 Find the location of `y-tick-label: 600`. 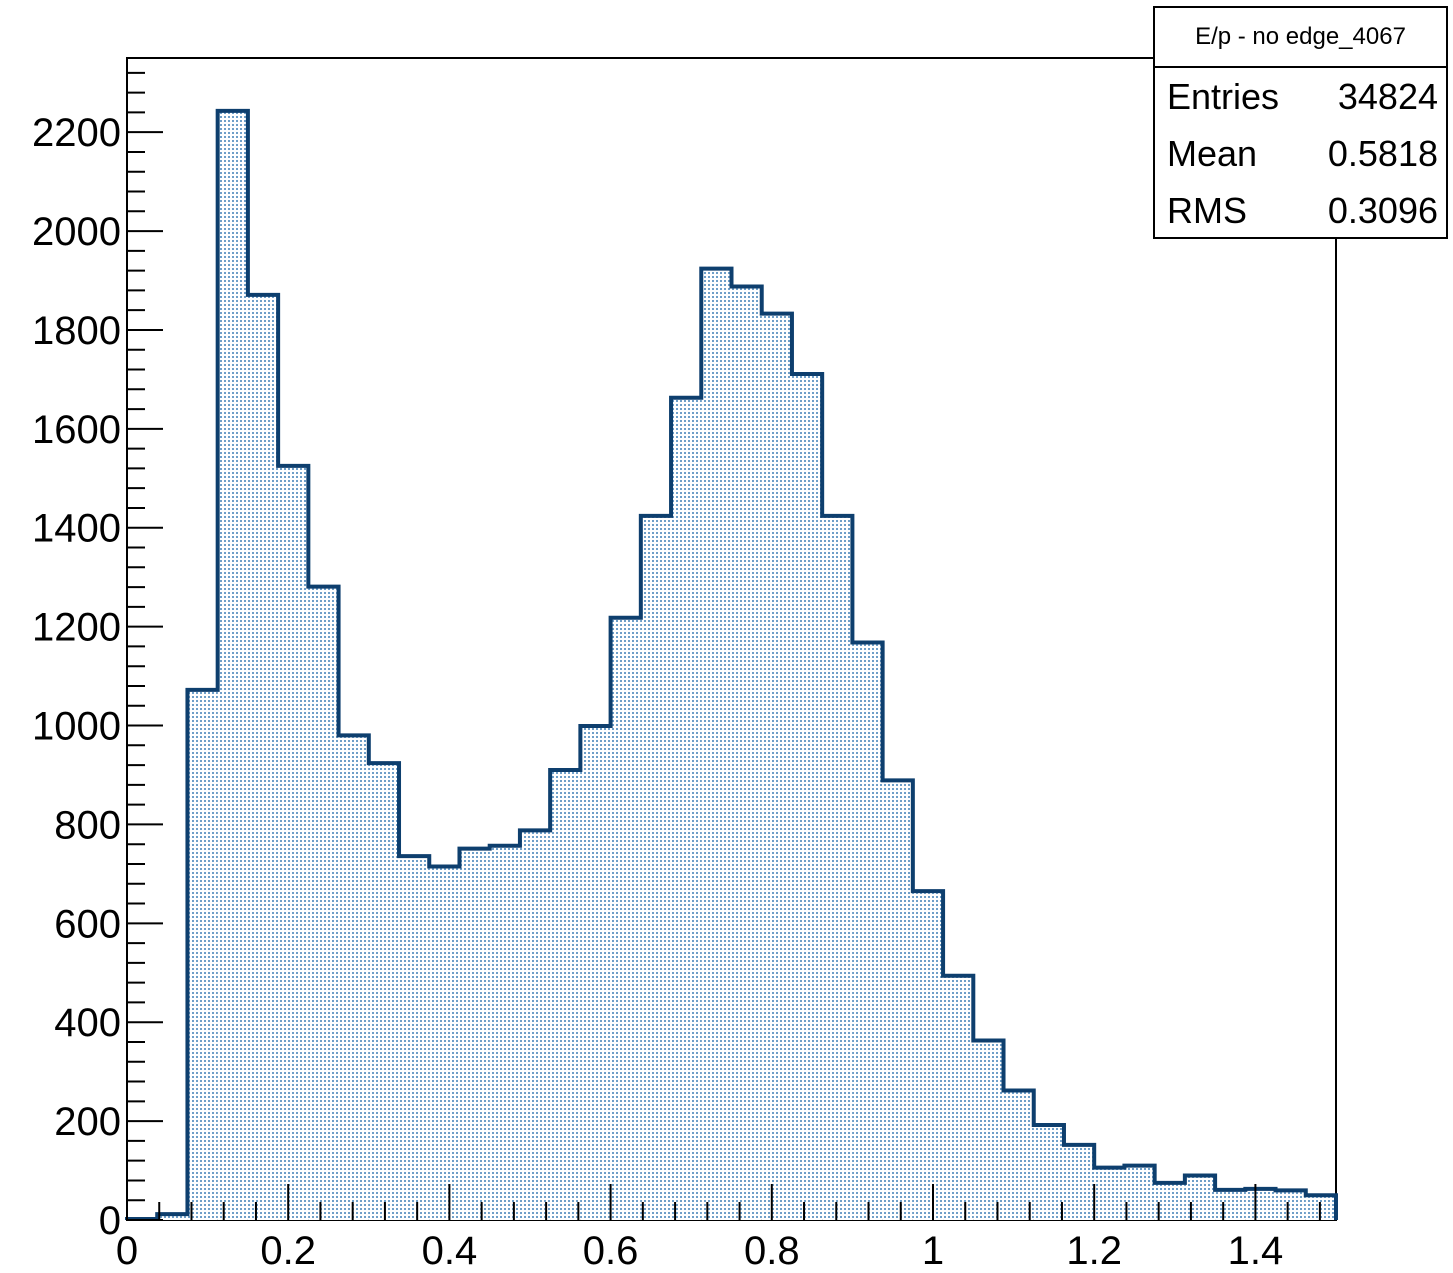

y-tick-label: 600 is located at coordinates (87, 924).